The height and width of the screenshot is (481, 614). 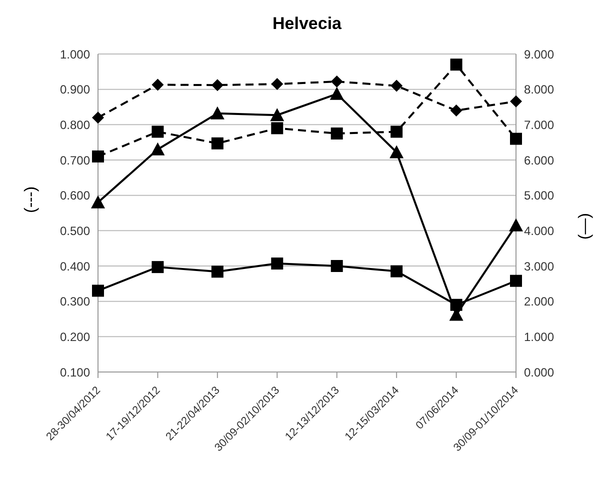 What do you see at coordinates (75, 195) in the screenshot?
I see `y-tick-label: 0.600` at bounding box center [75, 195].